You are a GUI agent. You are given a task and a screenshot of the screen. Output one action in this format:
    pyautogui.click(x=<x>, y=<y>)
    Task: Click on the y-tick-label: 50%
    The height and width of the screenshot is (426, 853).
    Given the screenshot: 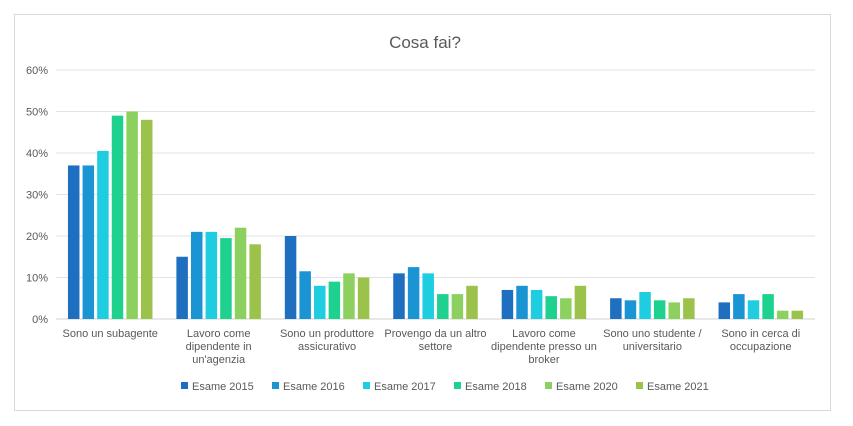 What is the action you would take?
    pyautogui.click(x=37, y=113)
    